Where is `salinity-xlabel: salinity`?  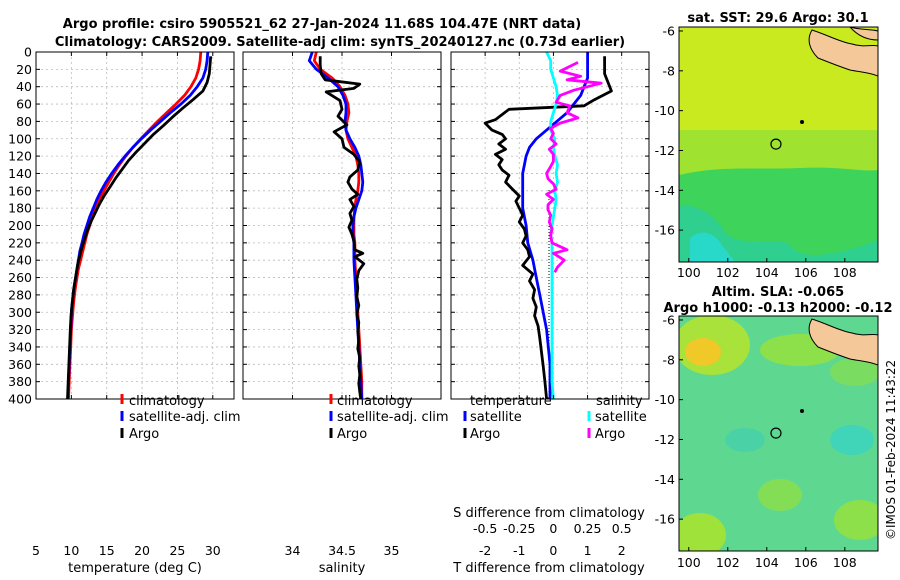
salinity-xlabel: salinity is located at coordinates (342, 568).